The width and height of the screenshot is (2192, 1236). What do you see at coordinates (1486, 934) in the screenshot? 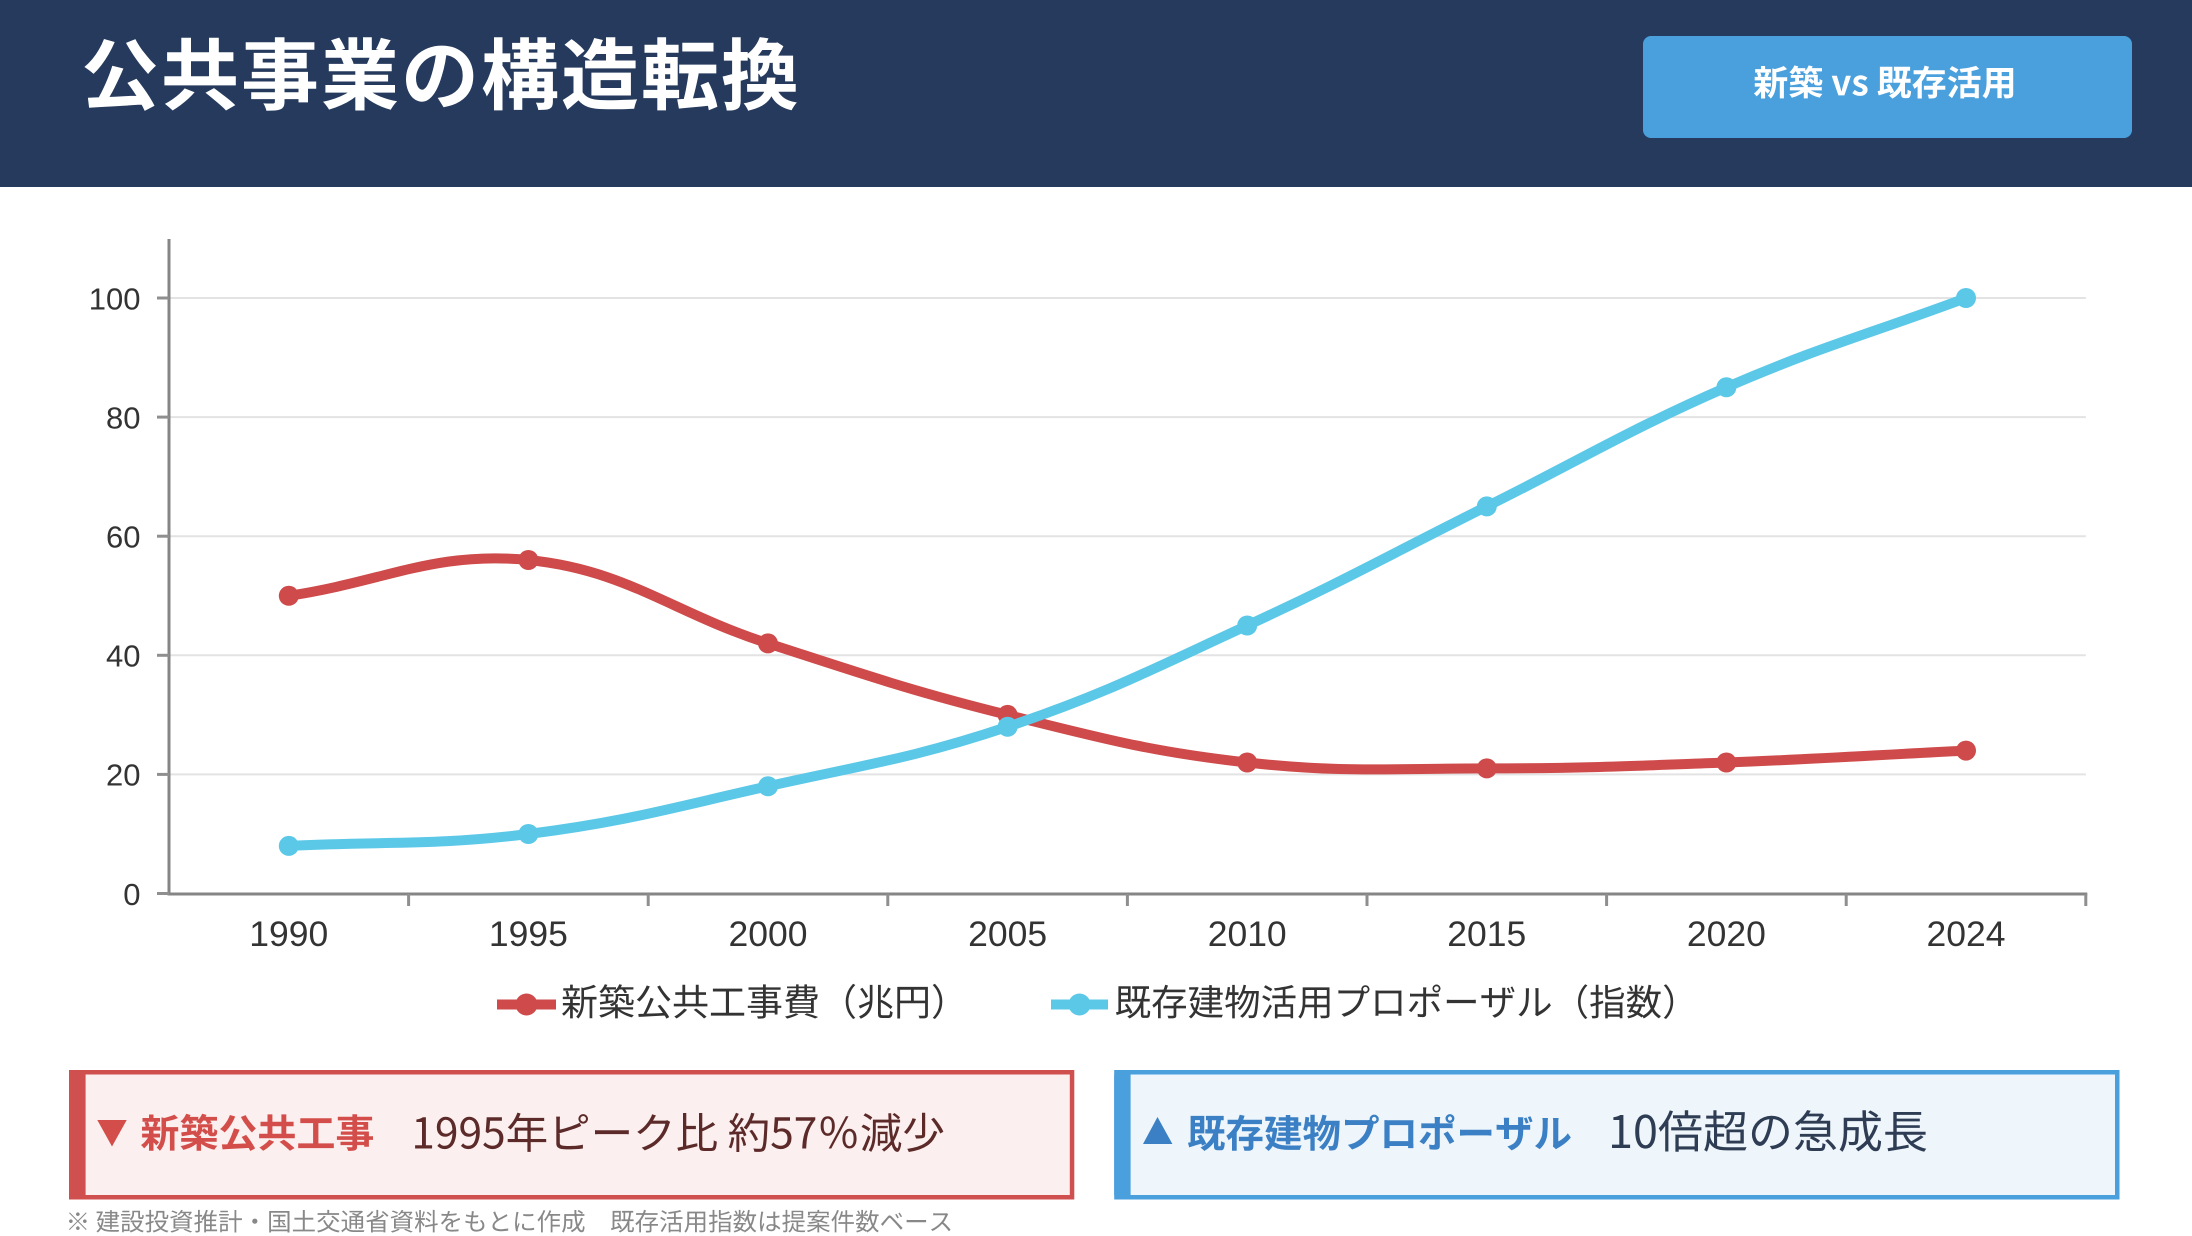
I see `svg-text: 2015` at bounding box center [1486, 934].